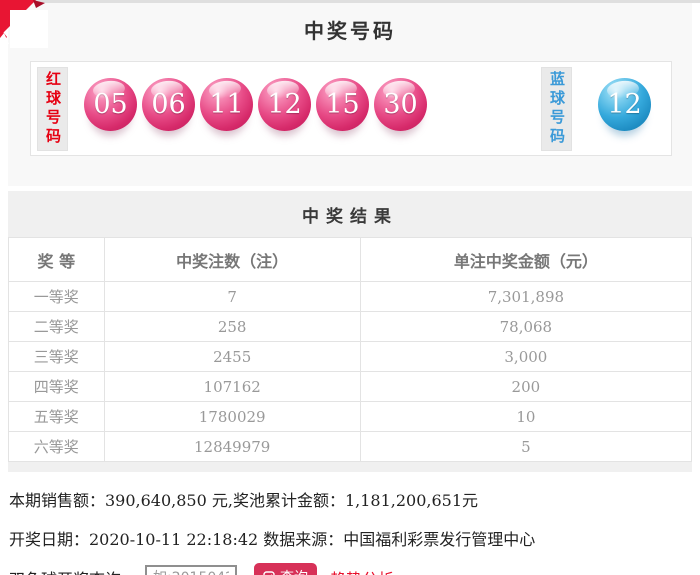 Image resolution: width=700 pixels, height=575 pixels. Describe the element at coordinates (294, 571) in the screenshot. I see `query-button-label: 查询` at that location.